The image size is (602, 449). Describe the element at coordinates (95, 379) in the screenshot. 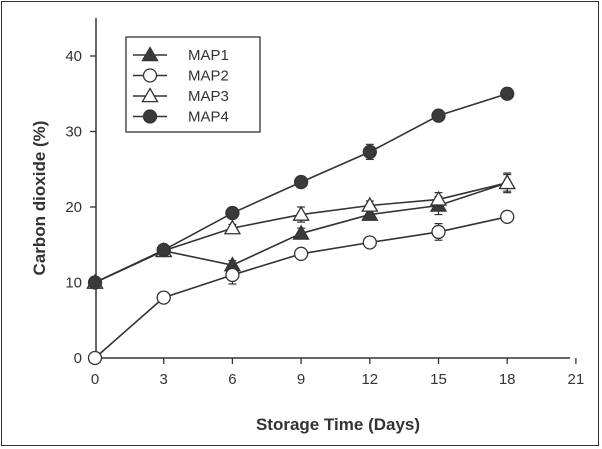

I see `x-tick-label: 0` at that location.